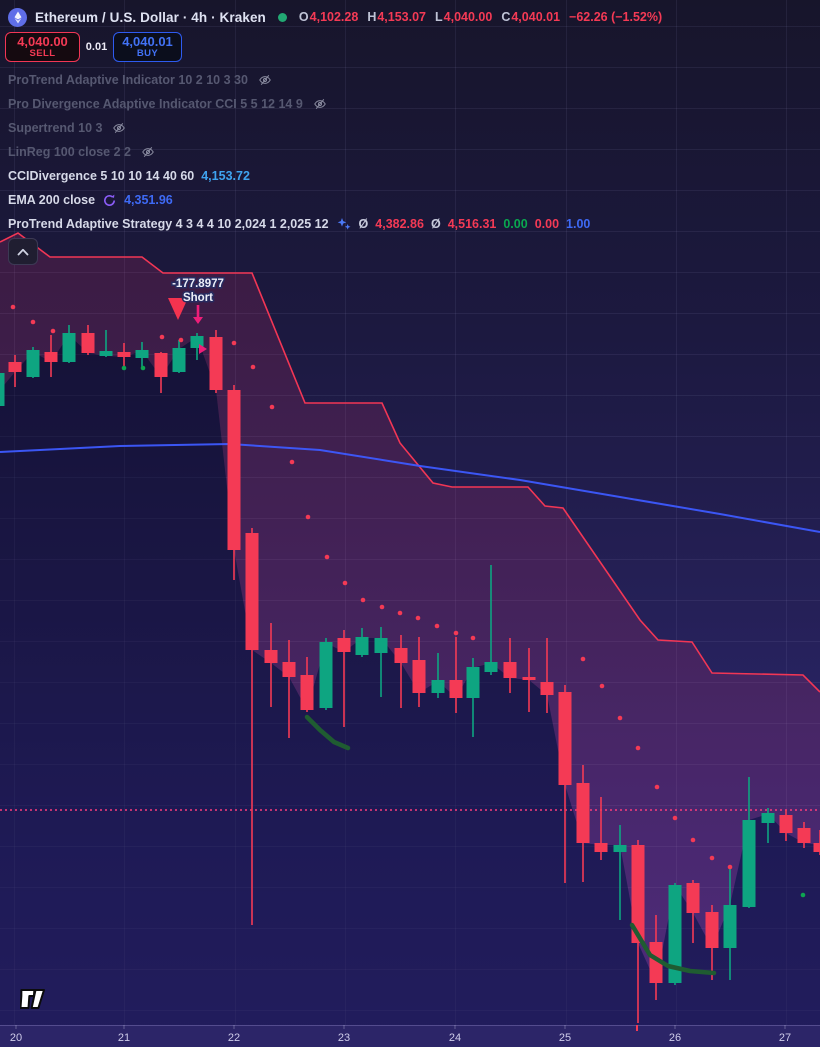  Describe the element at coordinates (55, 128) in the screenshot. I see `indicator-label: Supertrend 10 3` at that location.